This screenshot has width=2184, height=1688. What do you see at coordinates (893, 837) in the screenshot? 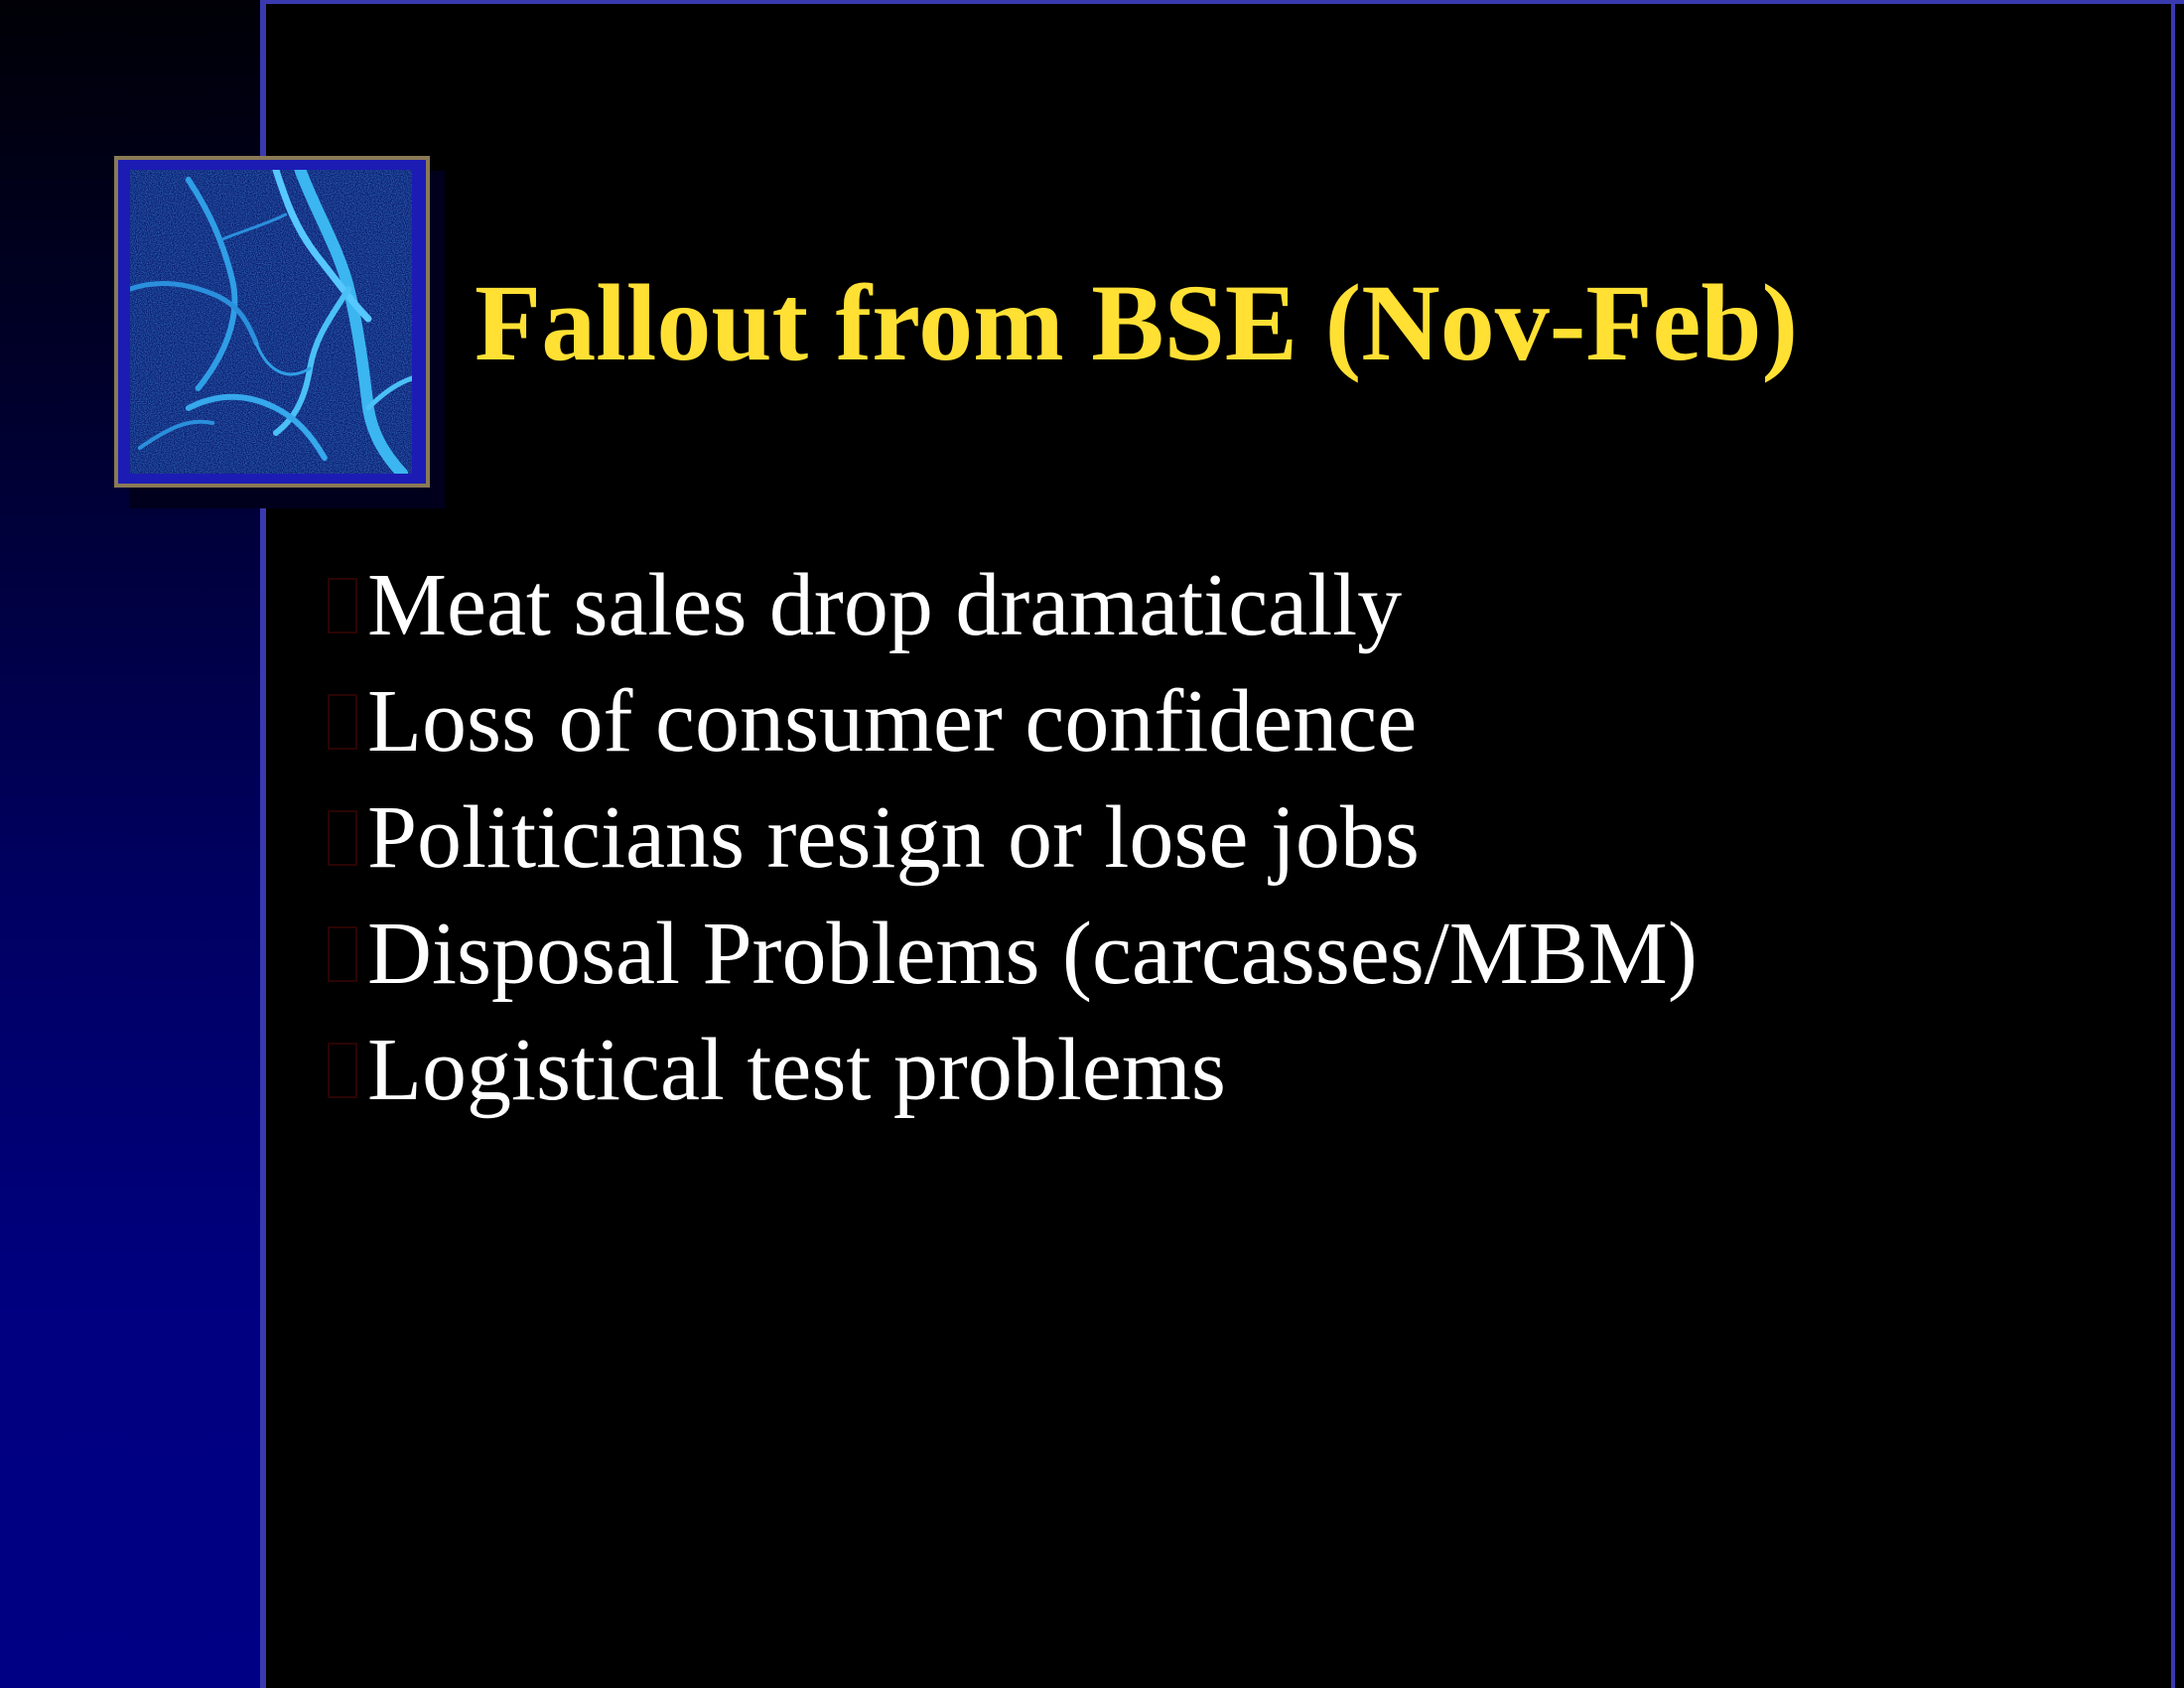
I see `bullet-text: Politicians resign or lose jobs` at bounding box center [893, 837].